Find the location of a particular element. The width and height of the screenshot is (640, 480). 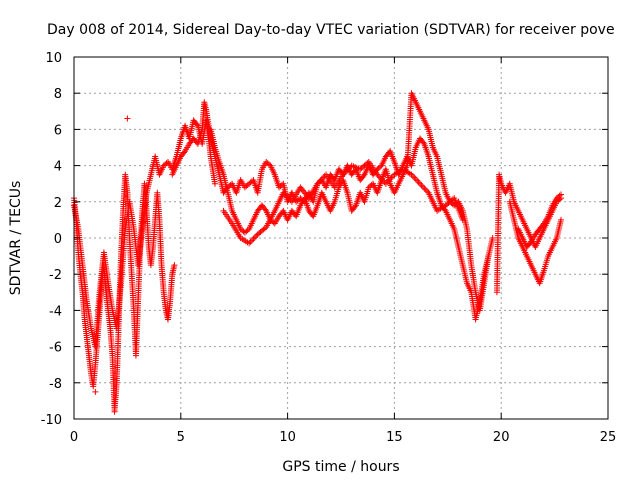

x-tick-label: 25 is located at coordinates (608, 437).